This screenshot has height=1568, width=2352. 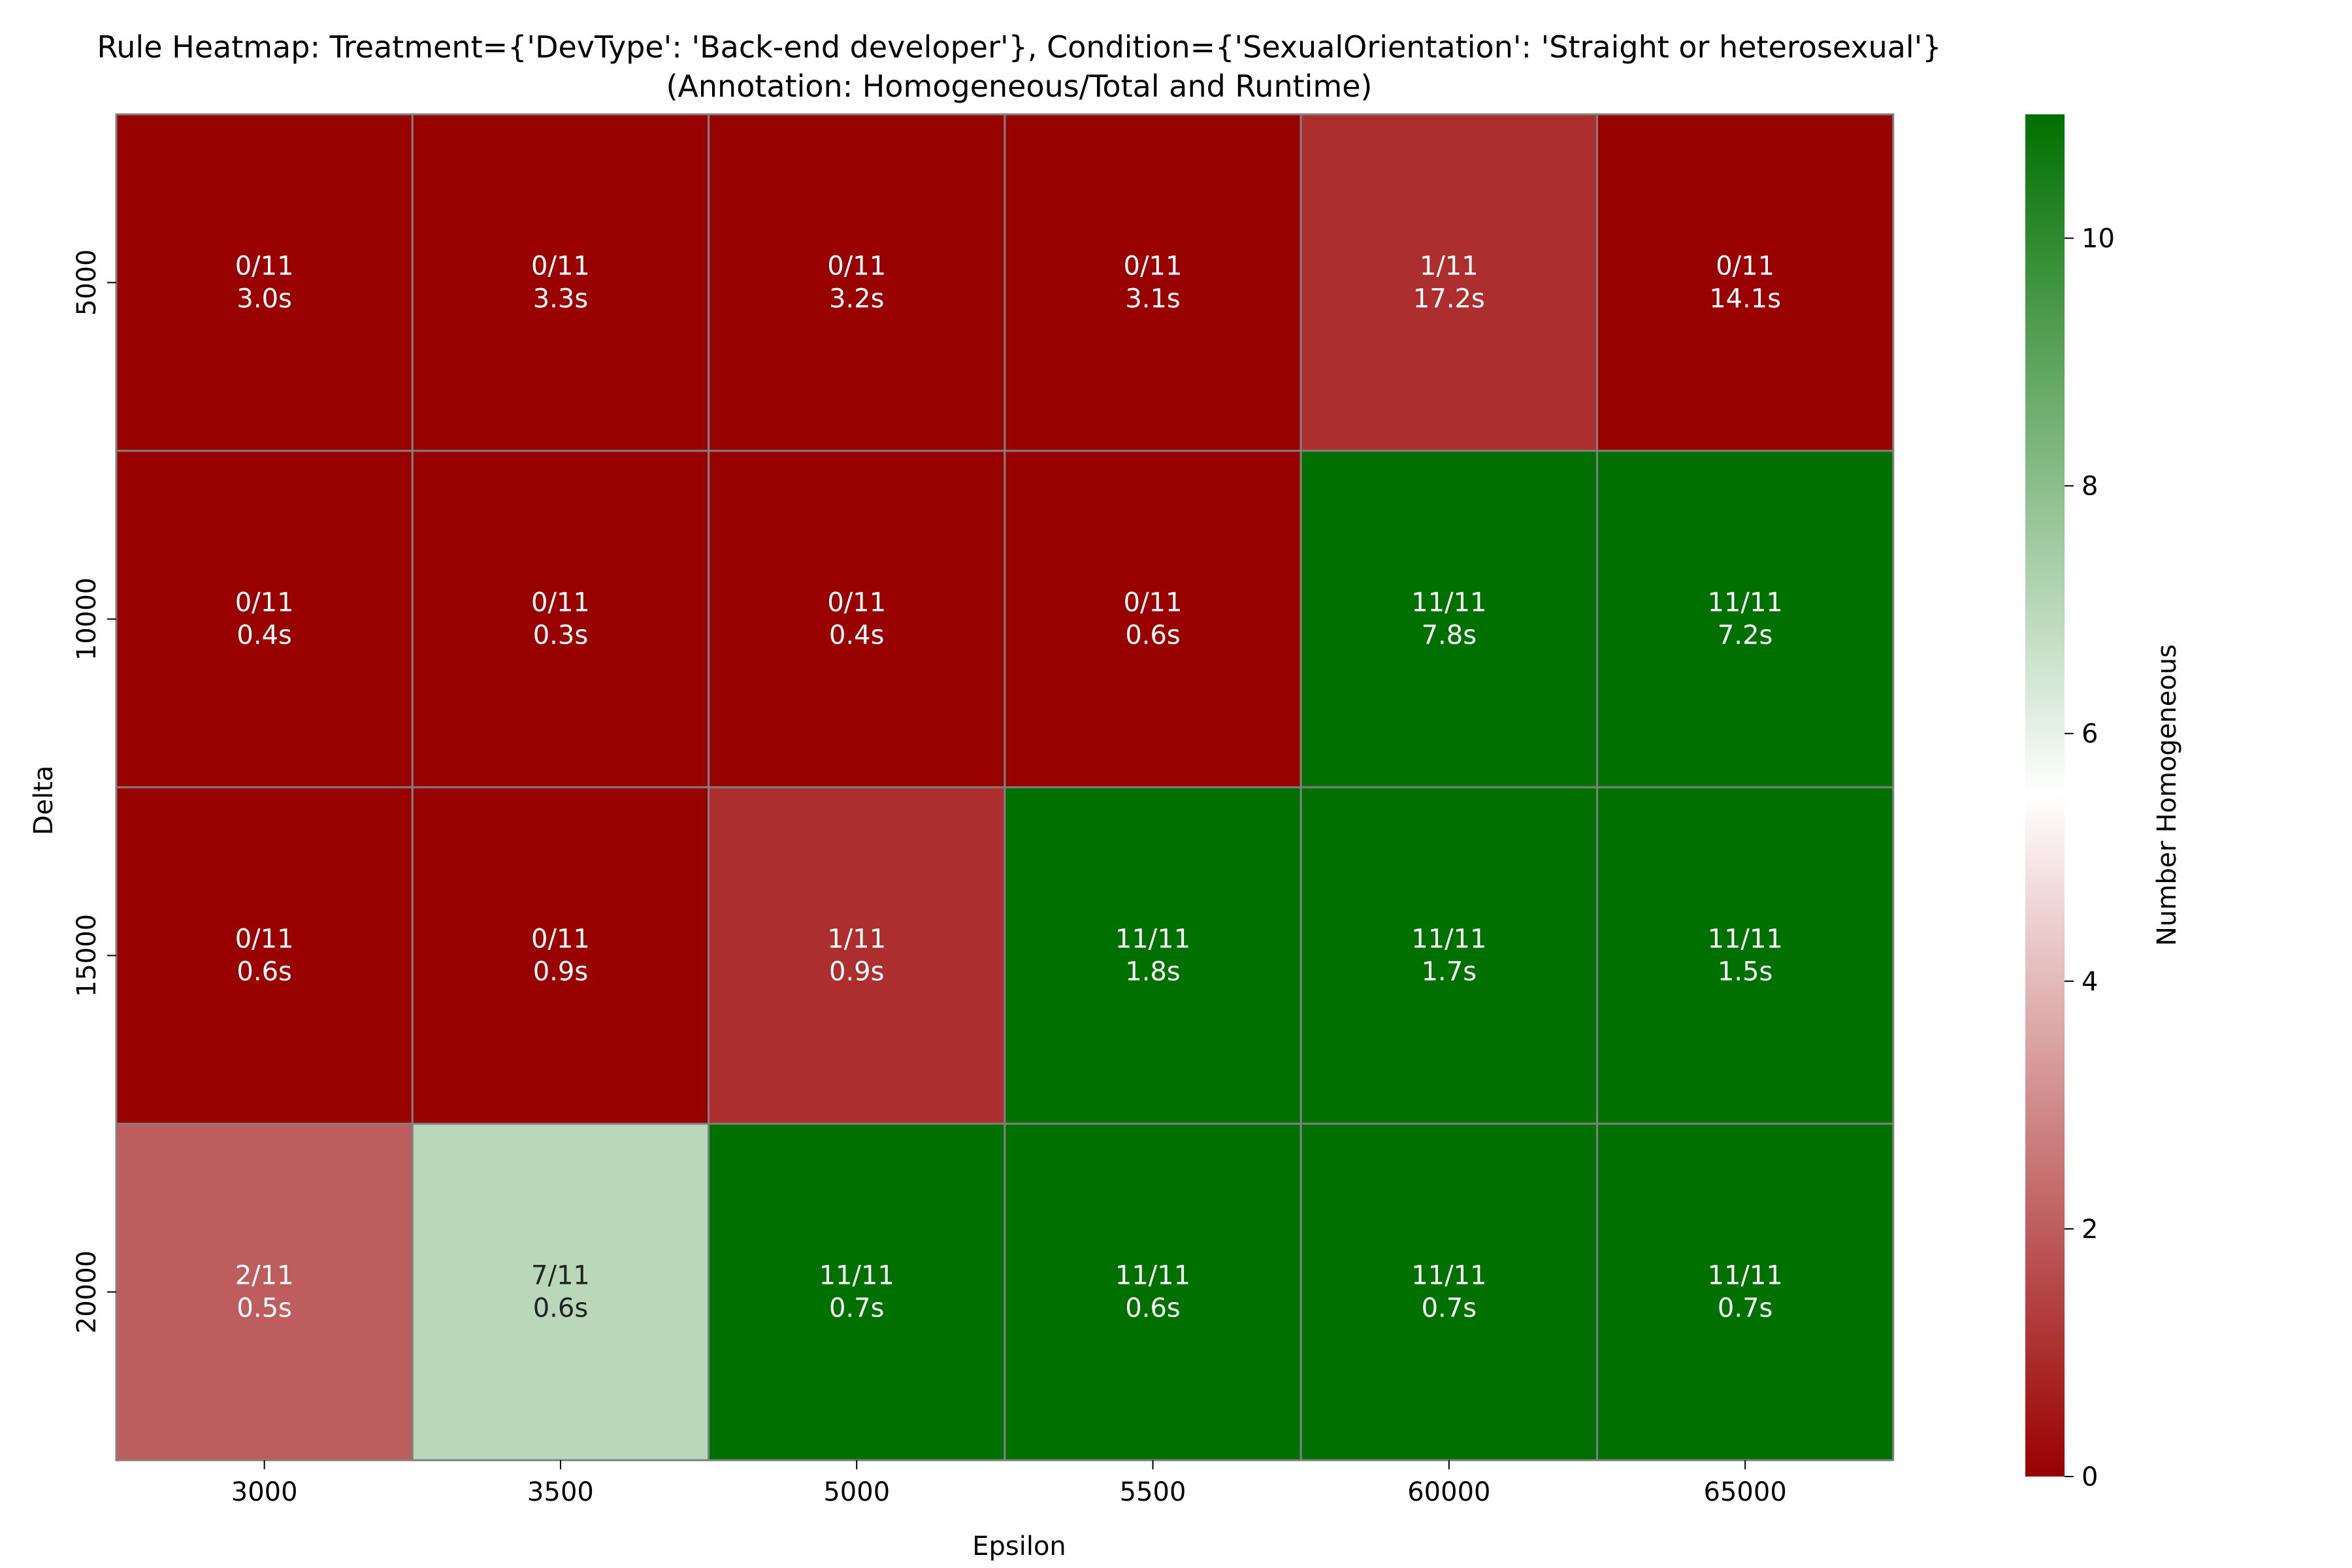 What do you see at coordinates (1019, 1546) in the screenshot?
I see `x-axis-label: Epsilon` at bounding box center [1019, 1546].